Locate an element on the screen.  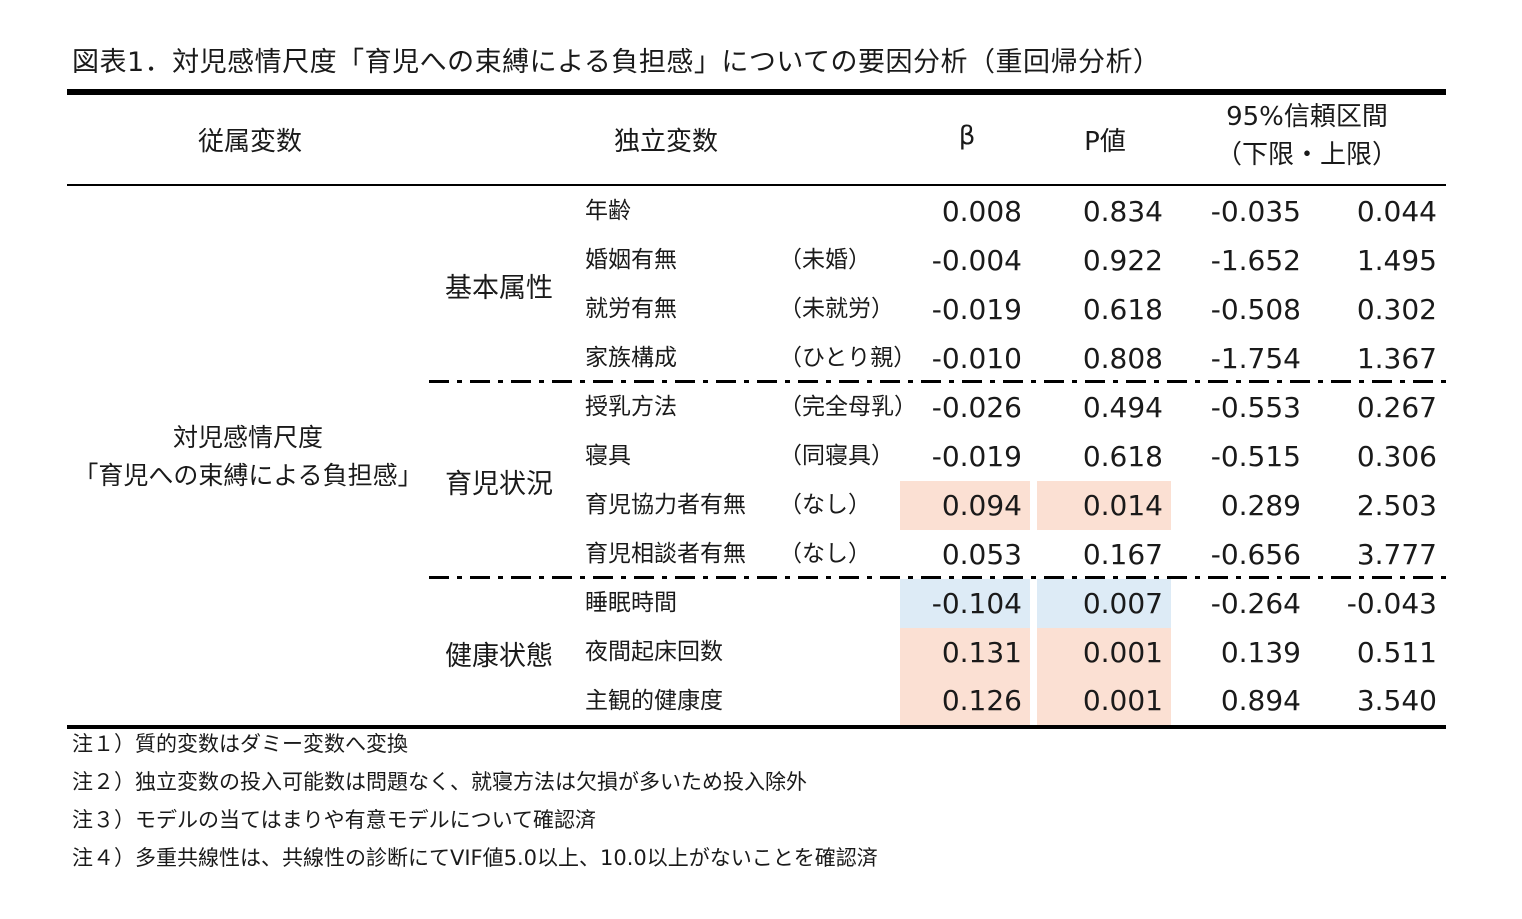
beta-value: -0.004 is located at coordinates (976, 260).